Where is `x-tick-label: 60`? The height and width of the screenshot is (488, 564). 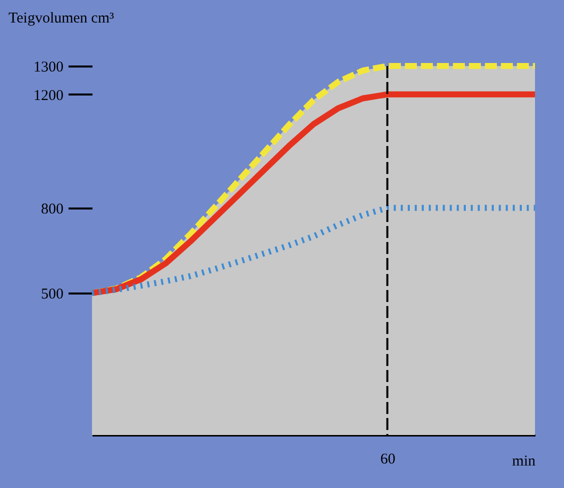
x-tick-label: 60 is located at coordinates (388, 460).